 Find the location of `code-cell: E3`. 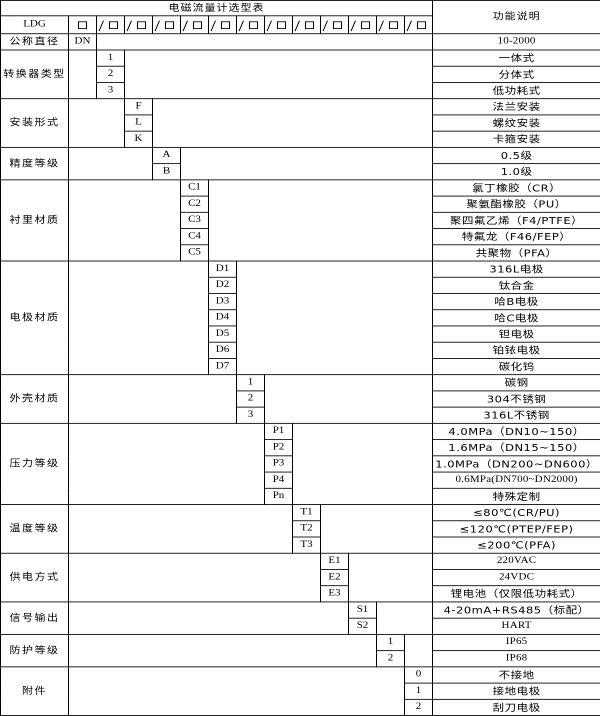

code-cell: E3 is located at coordinates (334, 594).